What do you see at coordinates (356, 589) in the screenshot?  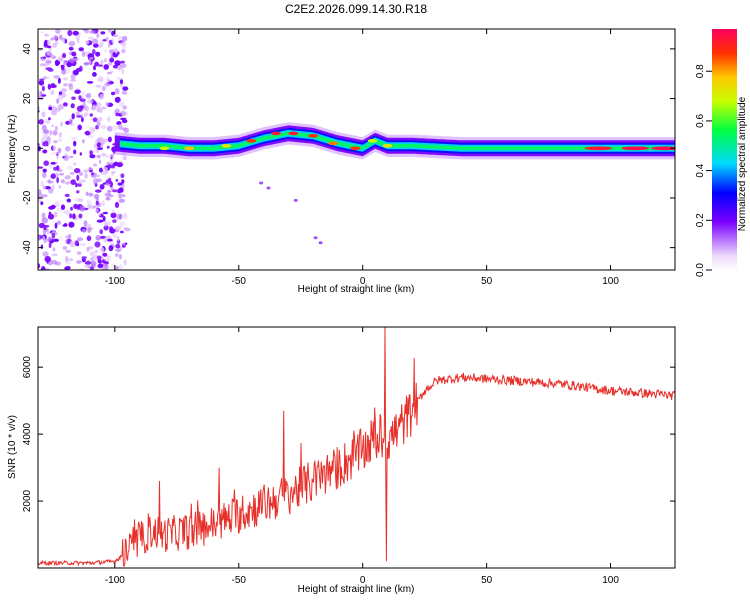 I see `snr-x-label: Height of straight line (km)` at bounding box center [356, 589].